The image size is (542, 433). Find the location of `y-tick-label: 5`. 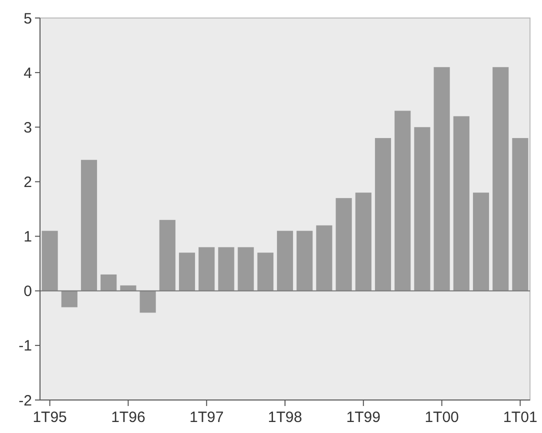

y-tick-label: 5 is located at coordinates (28, 19).